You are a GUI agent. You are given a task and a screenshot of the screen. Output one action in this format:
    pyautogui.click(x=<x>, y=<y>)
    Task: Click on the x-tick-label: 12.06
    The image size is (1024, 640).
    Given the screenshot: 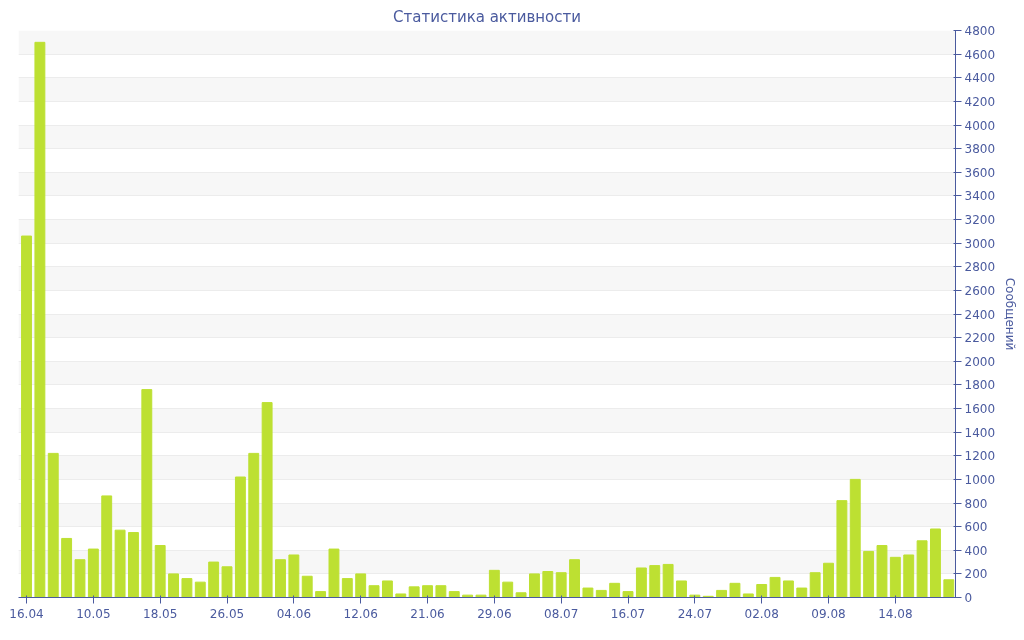 What is the action you would take?
    pyautogui.click(x=360, y=613)
    